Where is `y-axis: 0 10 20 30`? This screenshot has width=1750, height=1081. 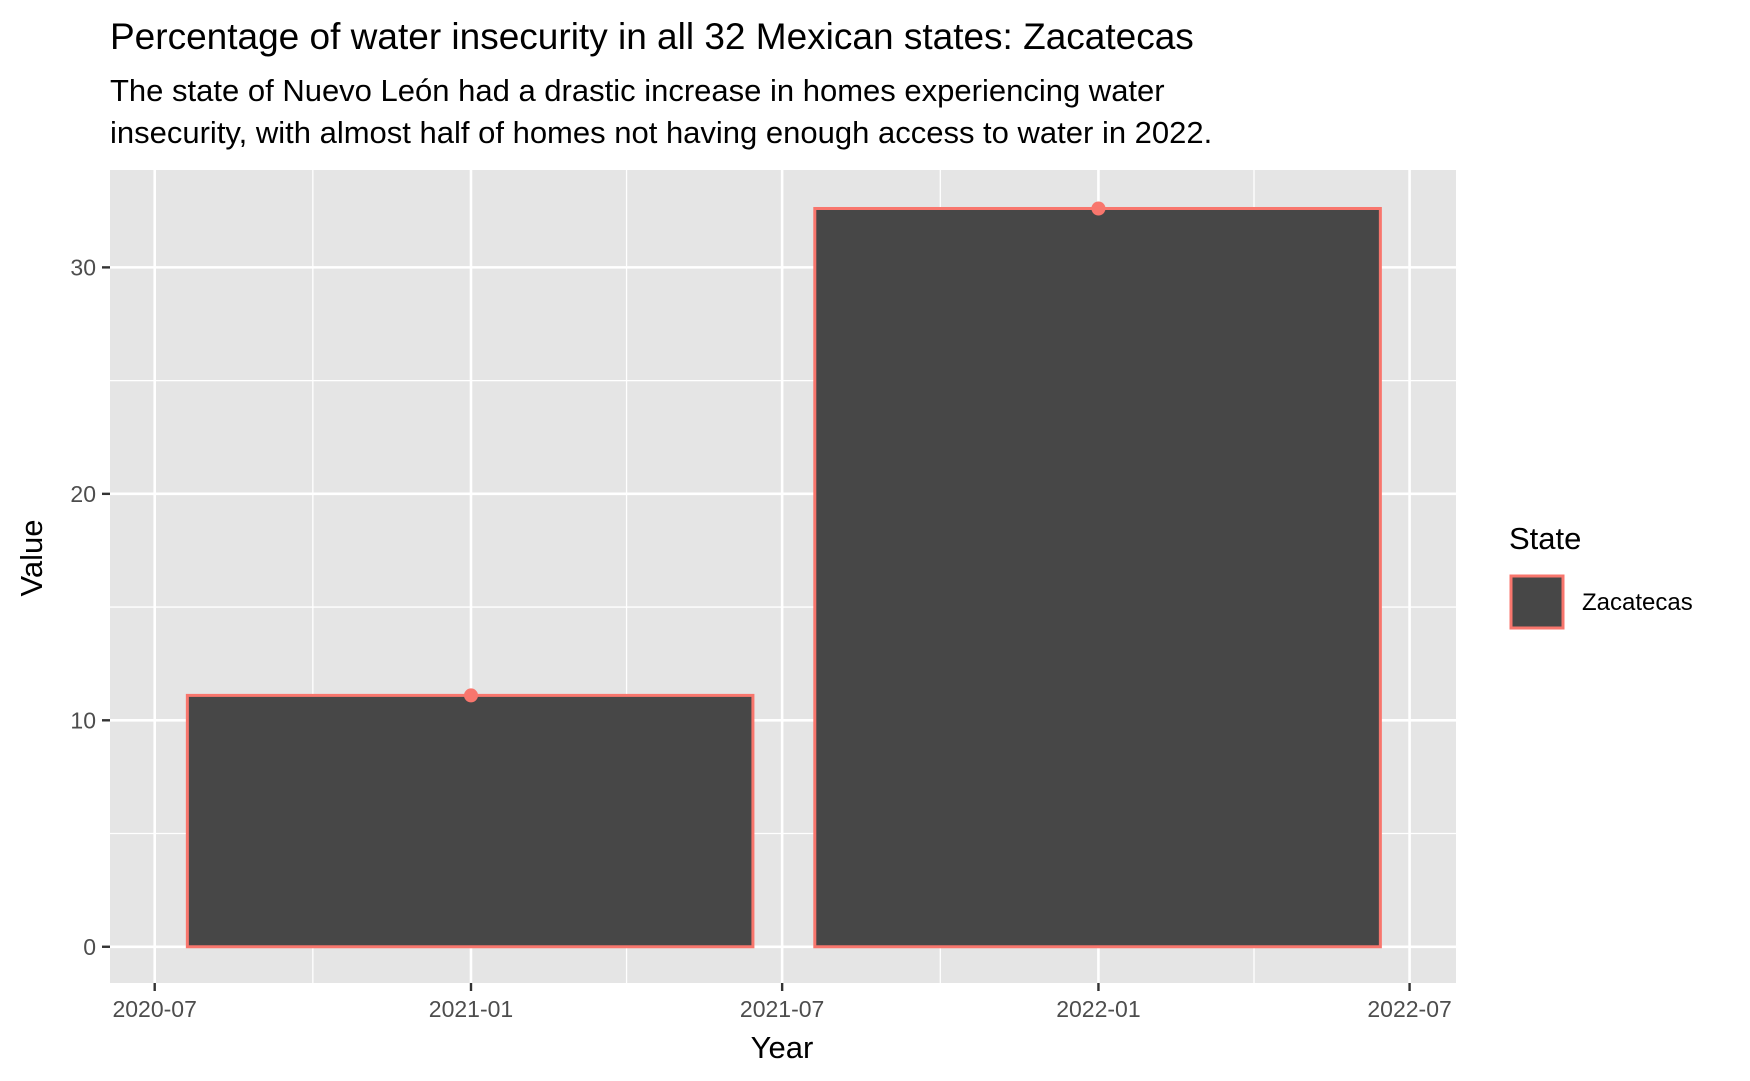
y-axis: 0 10 20 30 is located at coordinates (90, 607).